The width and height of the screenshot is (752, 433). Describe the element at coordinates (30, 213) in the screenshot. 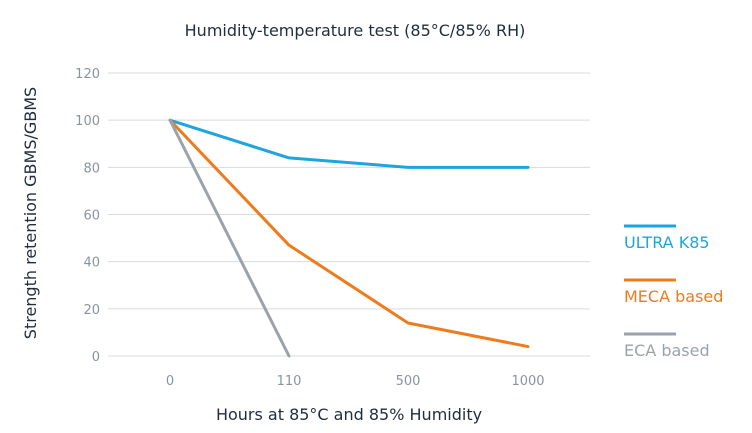

I see `y-axis-label: Strength retention GBMS/GBMS` at that location.